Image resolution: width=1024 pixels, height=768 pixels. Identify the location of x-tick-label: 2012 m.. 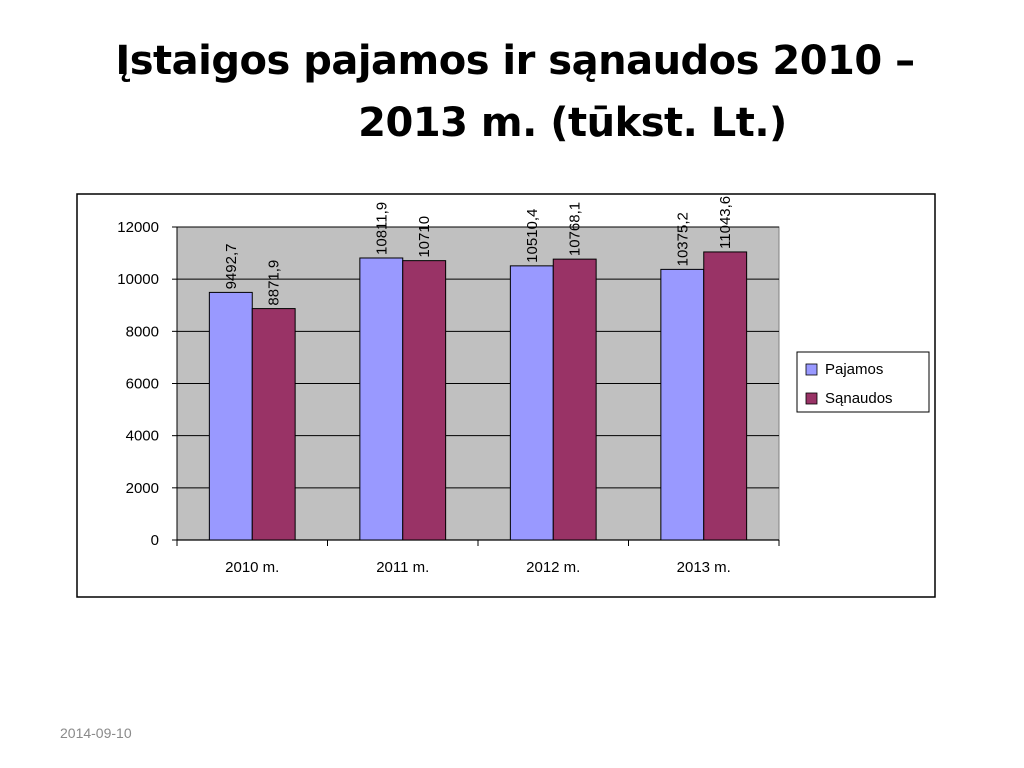
(553, 567).